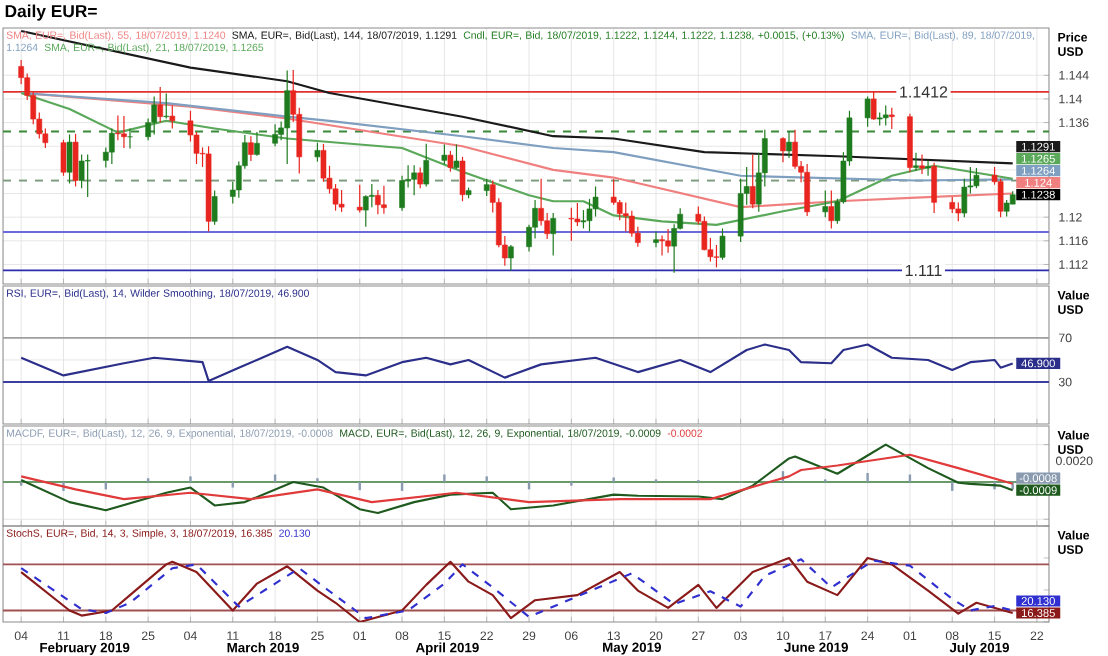 This screenshot has width=1108, height=656. What do you see at coordinates (923, 270) in the screenshot?
I see `ref-line-label: 1.111` at bounding box center [923, 270].